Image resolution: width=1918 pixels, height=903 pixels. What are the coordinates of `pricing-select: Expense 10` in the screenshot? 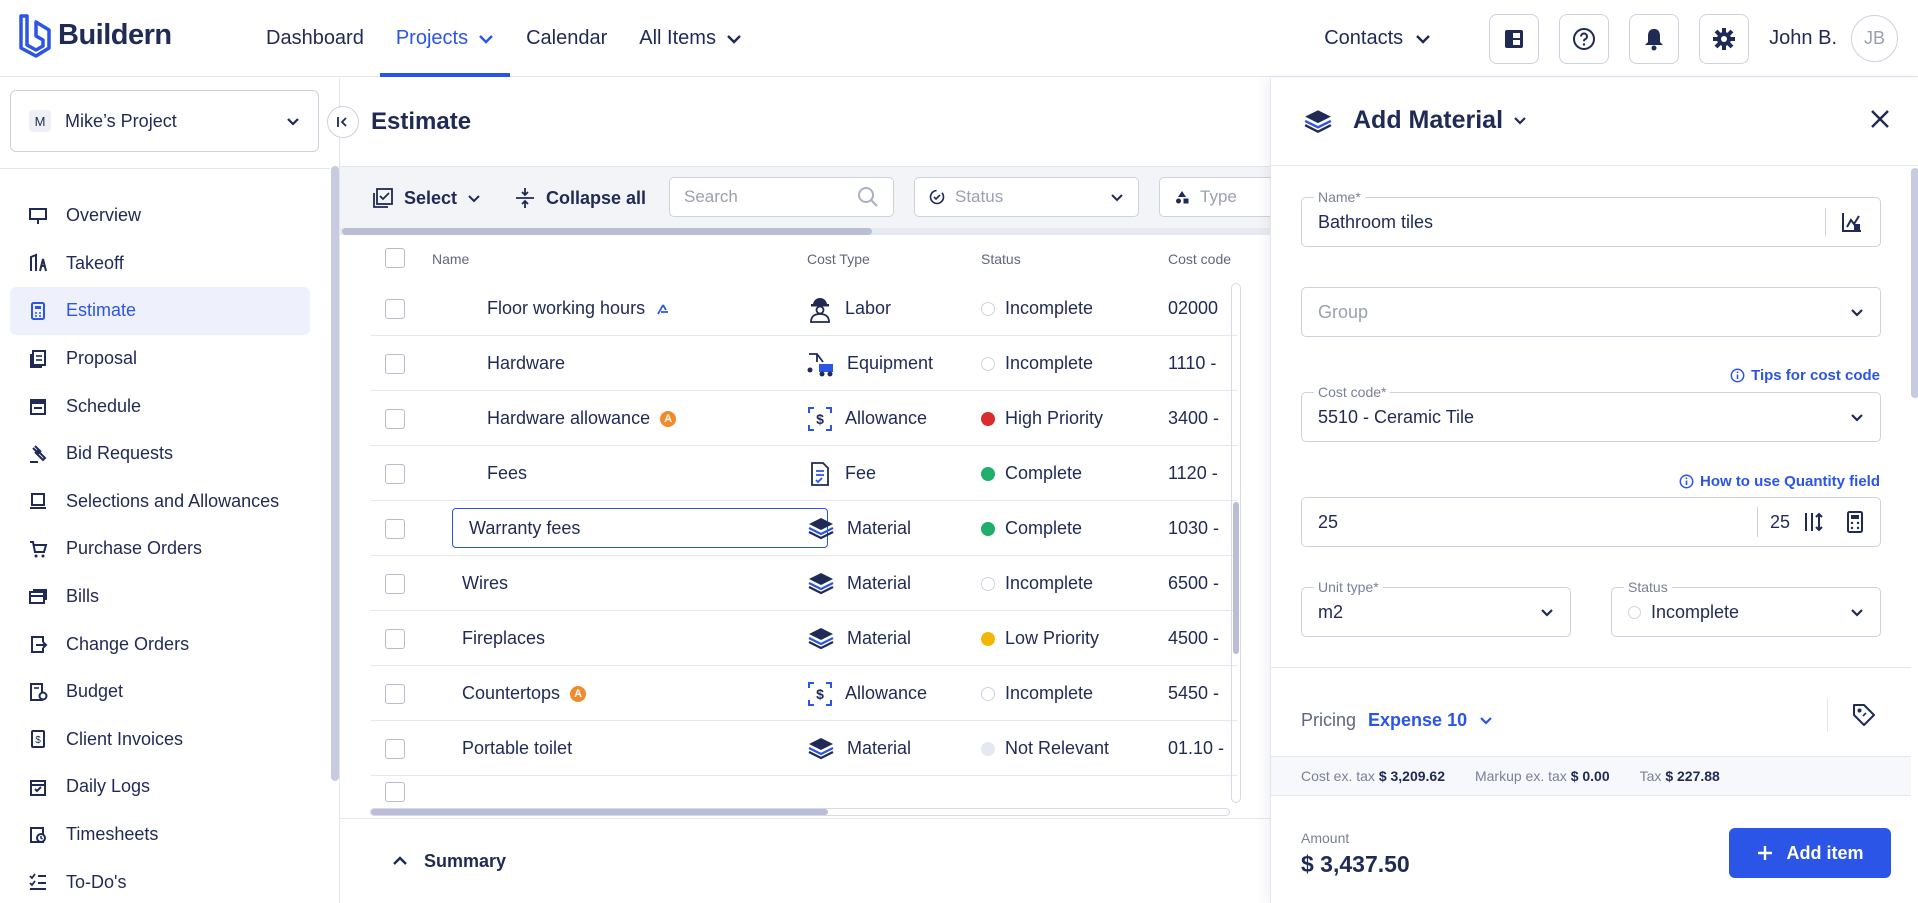 It's located at (1430, 720).